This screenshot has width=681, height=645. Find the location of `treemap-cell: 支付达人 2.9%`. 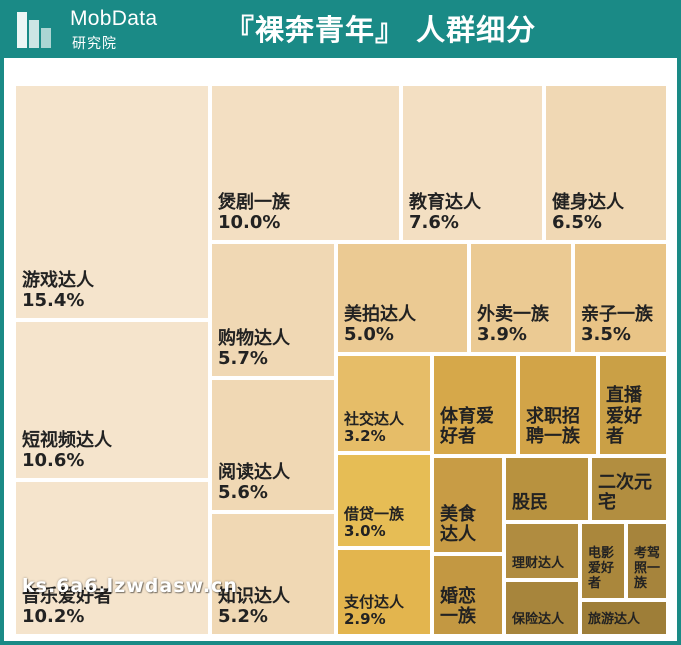

treemap-cell: 支付达人 2.9% is located at coordinates (384, 592).